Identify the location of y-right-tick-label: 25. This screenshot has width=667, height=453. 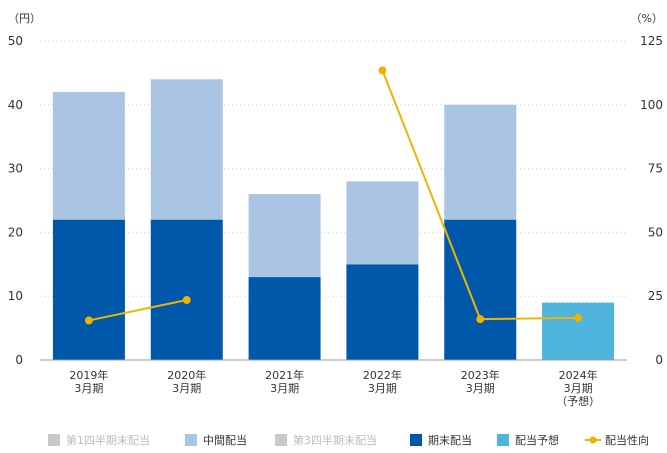
(655, 296).